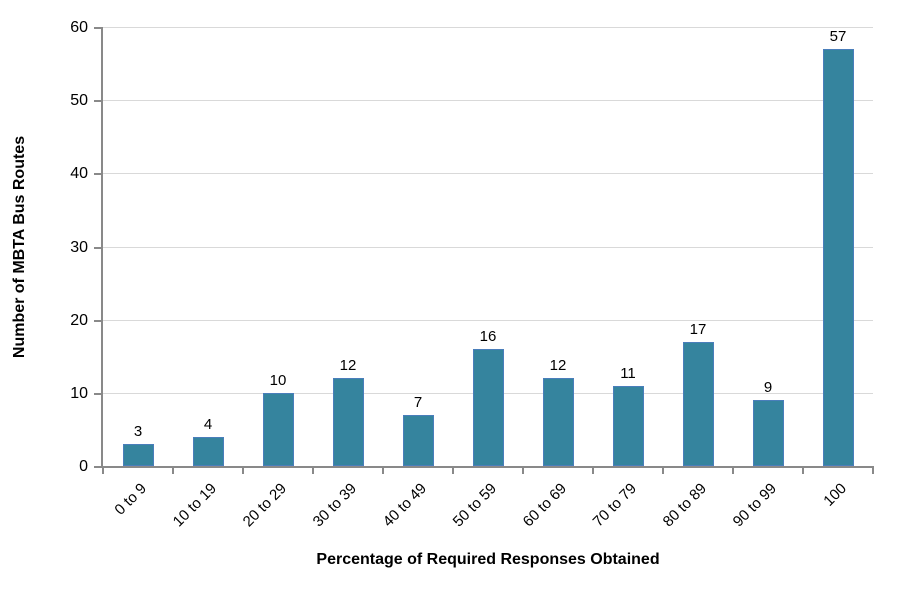 The height and width of the screenshot is (600, 900). What do you see at coordinates (487, 467) in the screenshot?
I see `x-axis-line` at bounding box center [487, 467].